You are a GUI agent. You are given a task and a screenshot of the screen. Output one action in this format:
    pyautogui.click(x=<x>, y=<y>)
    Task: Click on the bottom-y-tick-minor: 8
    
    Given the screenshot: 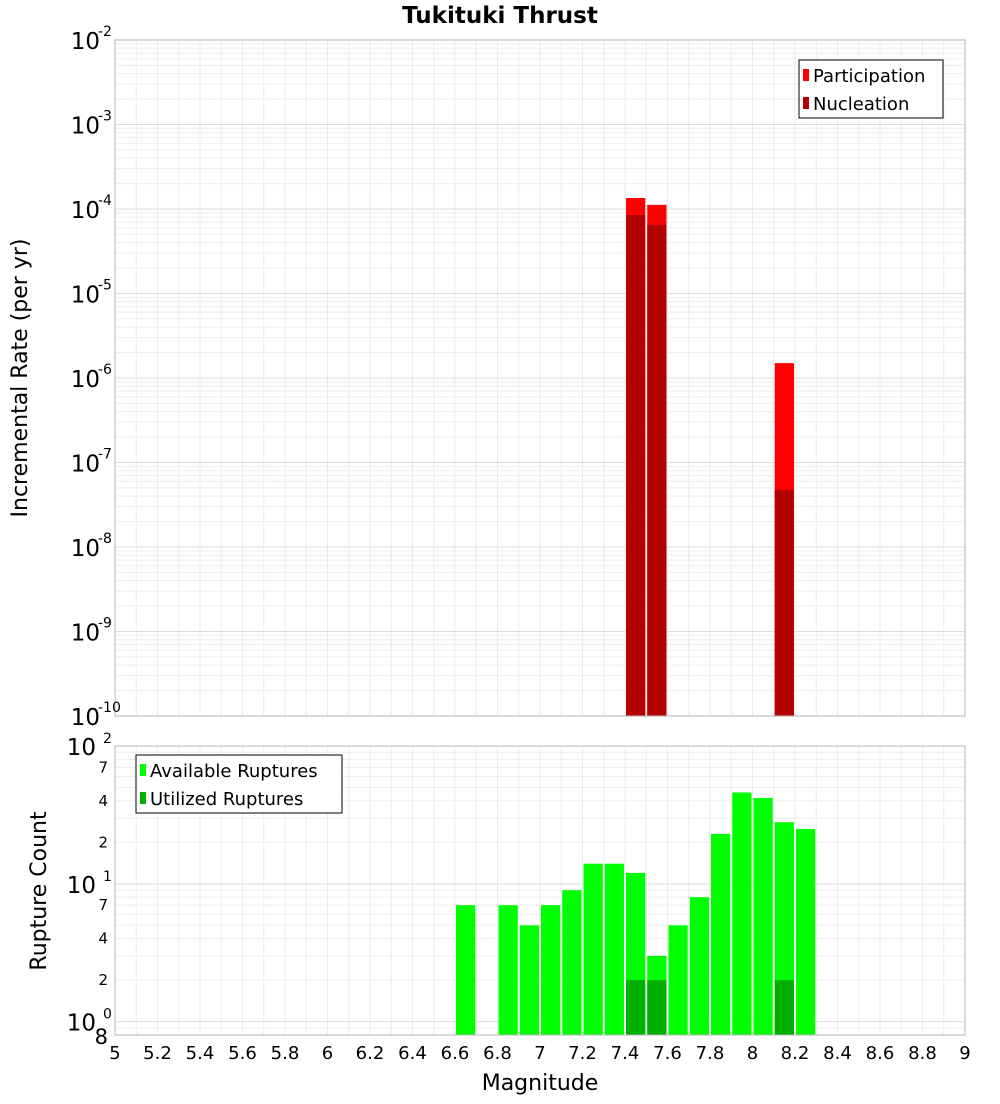 What is the action you would take?
    pyautogui.click(x=101, y=1037)
    